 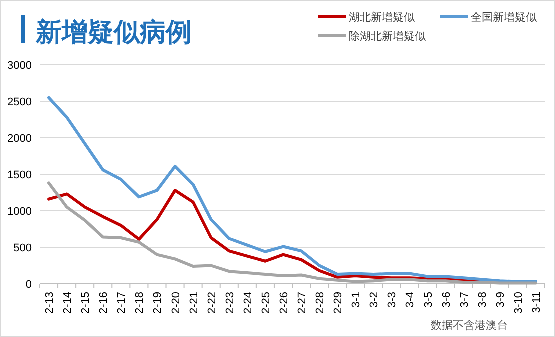 I want to click on x-tick-label: 2-21, so click(x=194, y=303).